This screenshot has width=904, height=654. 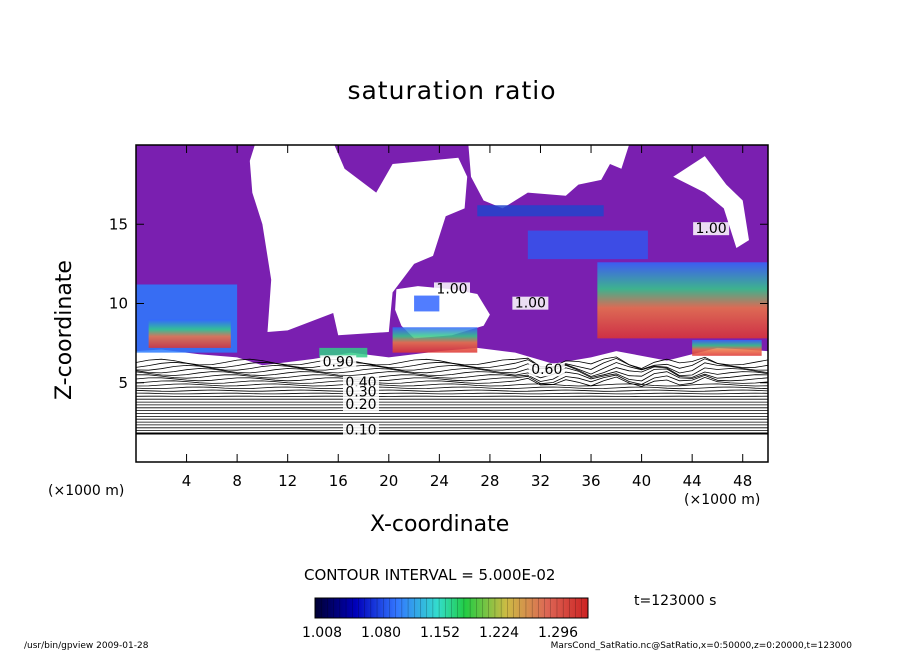 What do you see at coordinates (287, 481) in the screenshot?
I see `x-tick-label: 12` at bounding box center [287, 481].